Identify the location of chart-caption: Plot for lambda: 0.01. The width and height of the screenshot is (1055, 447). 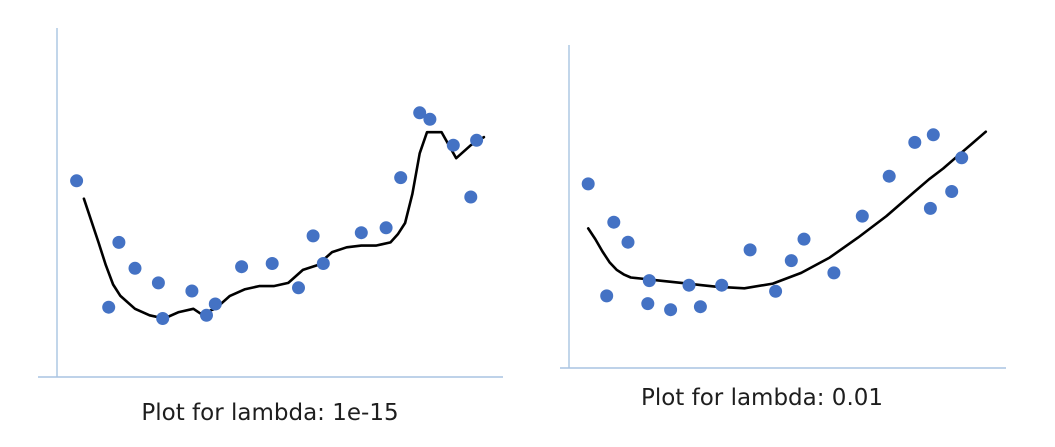
(762, 398).